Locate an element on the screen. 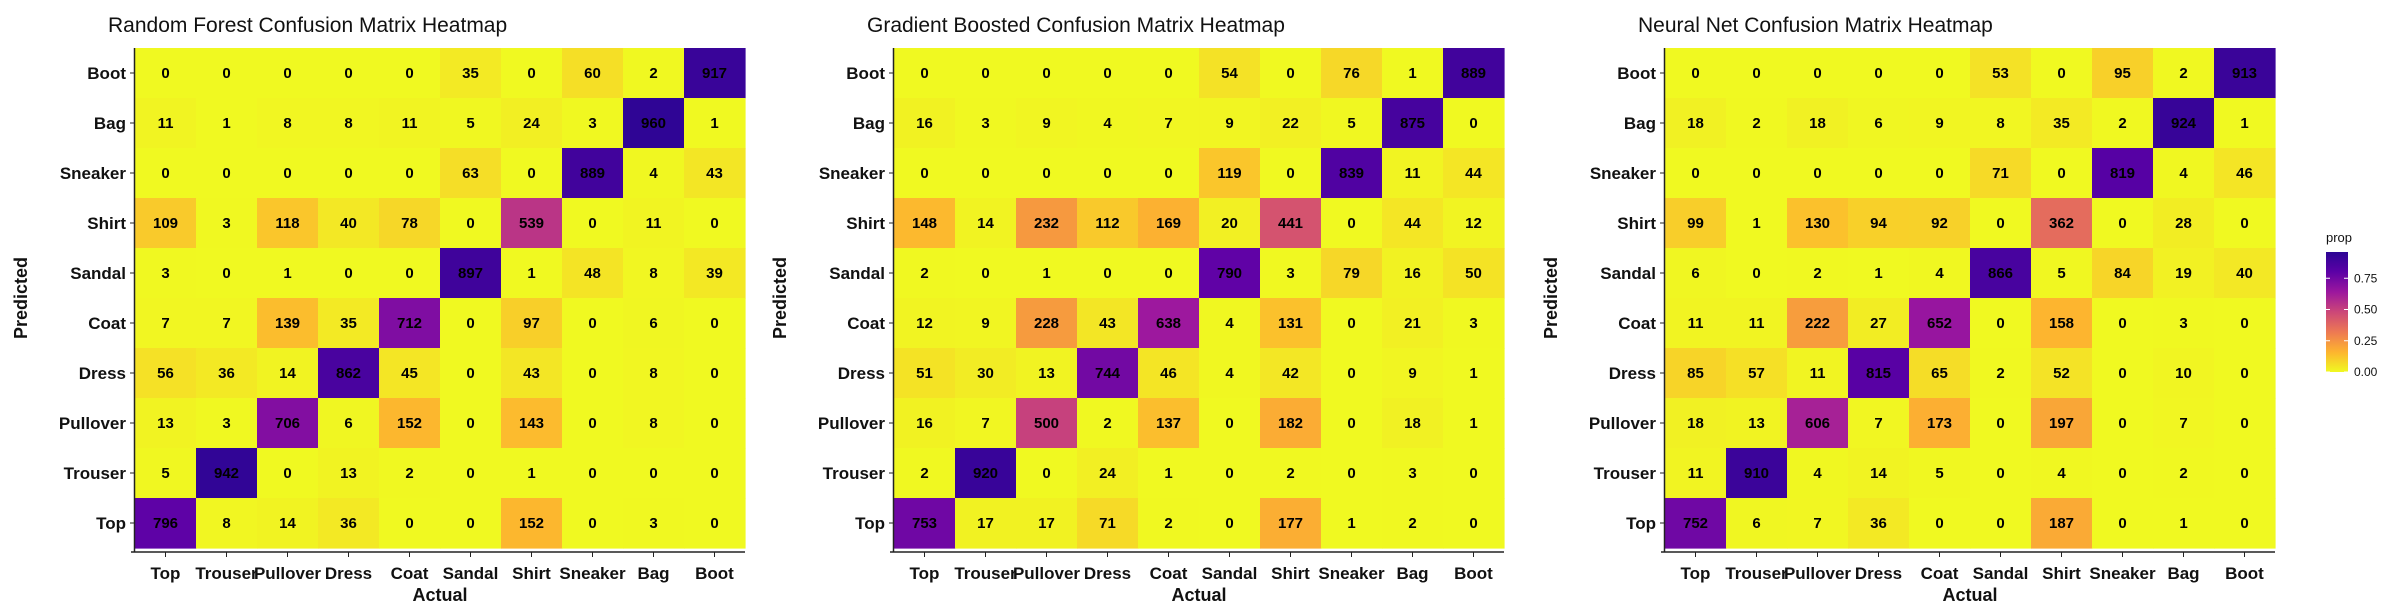  cell-value-label: 9 is located at coordinates (1939, 123).